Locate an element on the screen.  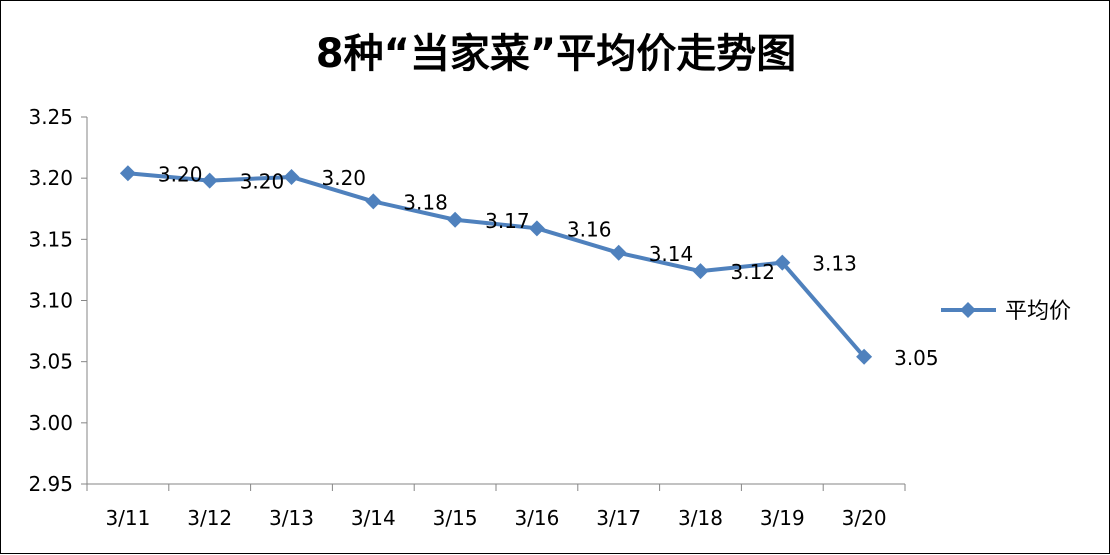
data-label: 3.13 is located at coordinates (834, 264).